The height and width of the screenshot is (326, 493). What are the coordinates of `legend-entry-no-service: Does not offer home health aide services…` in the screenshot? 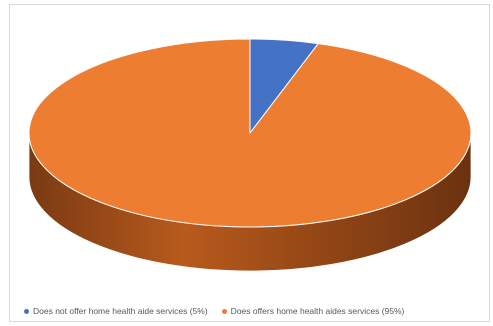 It's located at (116, 311).